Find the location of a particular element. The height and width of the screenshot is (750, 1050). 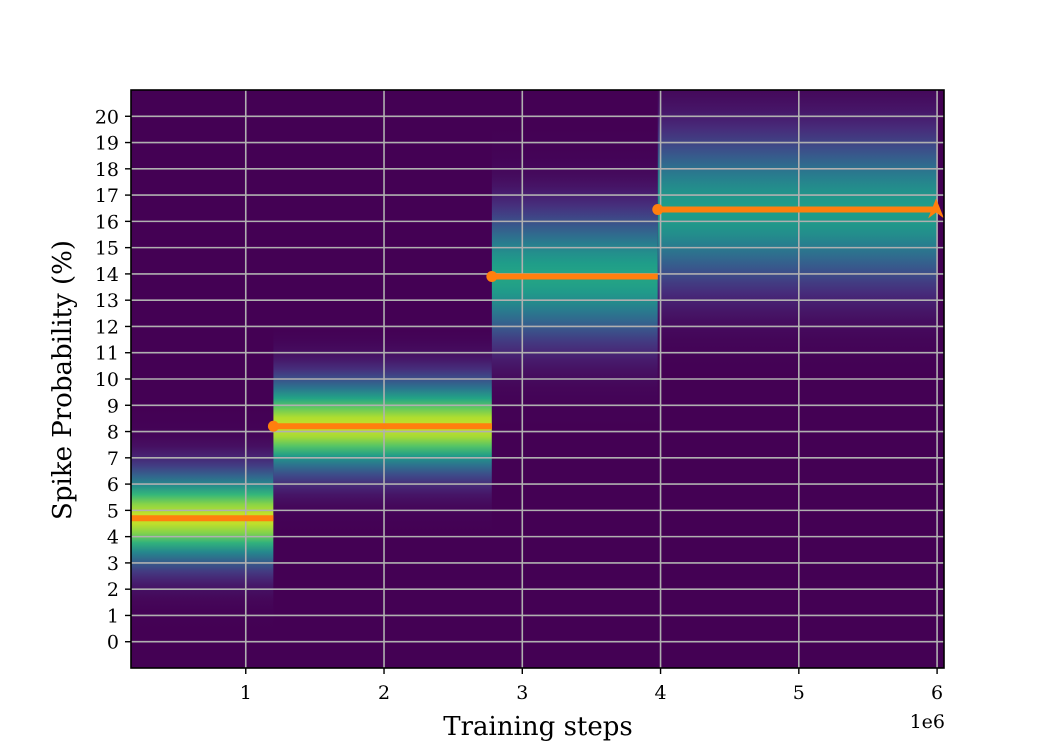

y-tick-label: 17 is located at coordinates (107, 196).